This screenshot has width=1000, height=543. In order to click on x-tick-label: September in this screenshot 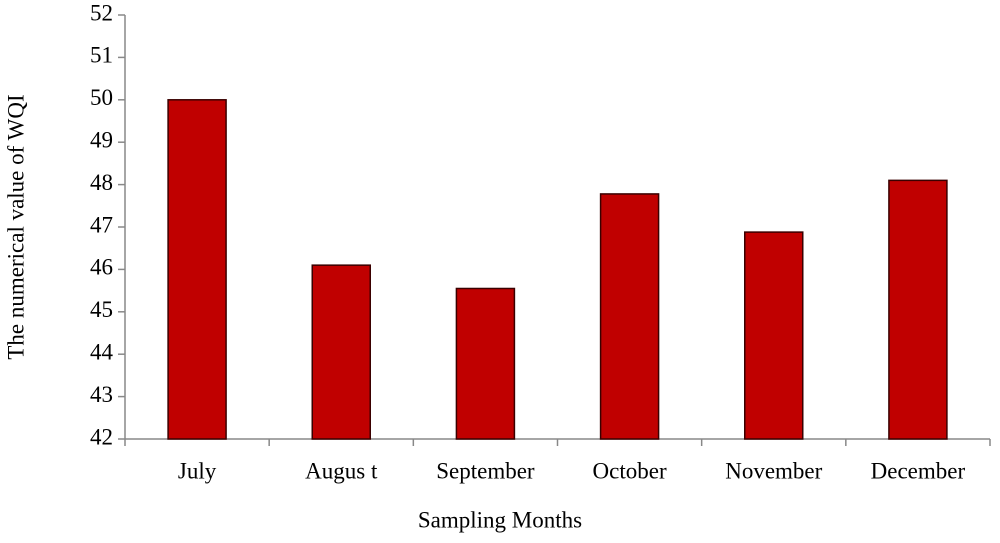, I will do `click(485, 470)`.